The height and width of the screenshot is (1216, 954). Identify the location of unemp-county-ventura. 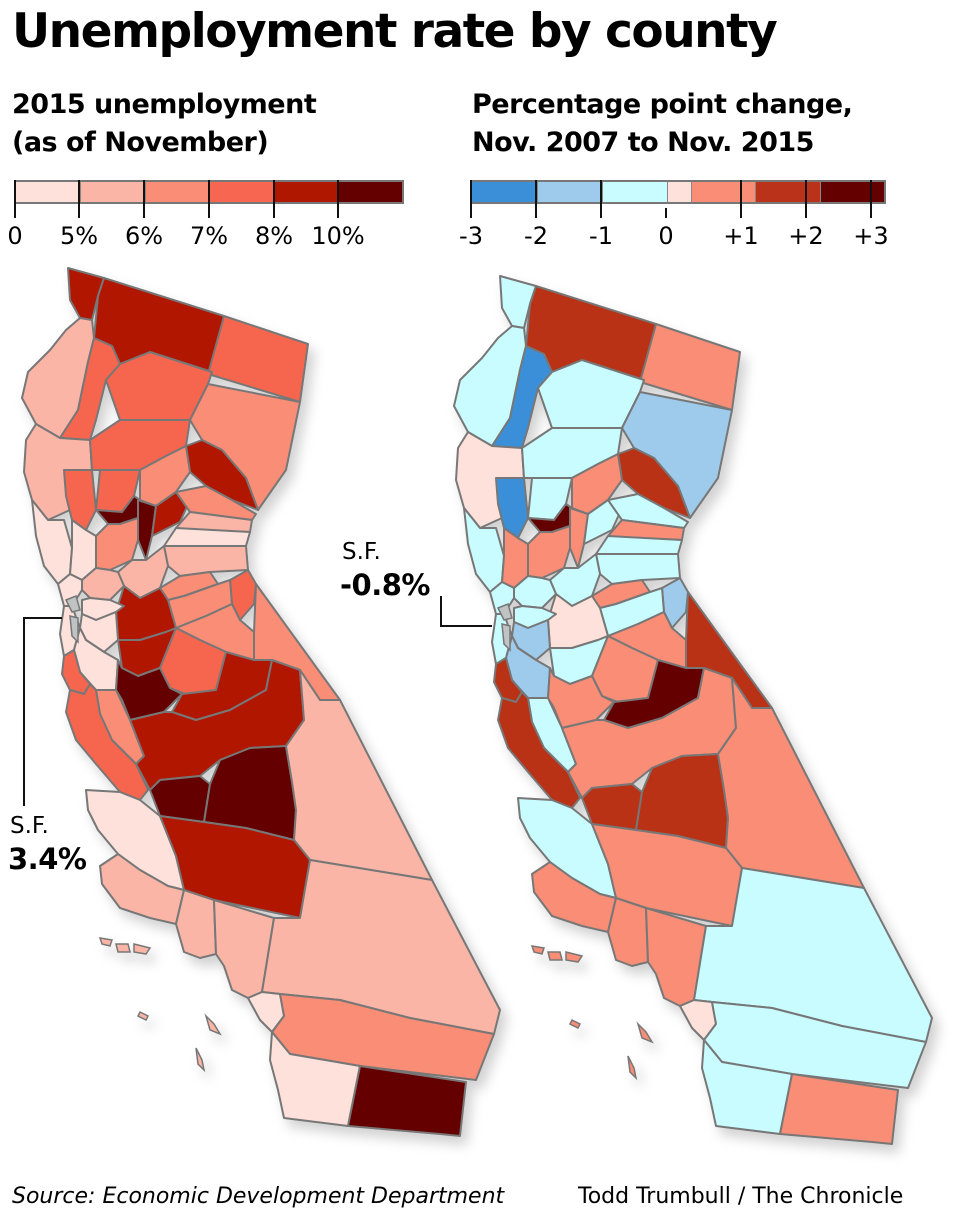
(196, 924).